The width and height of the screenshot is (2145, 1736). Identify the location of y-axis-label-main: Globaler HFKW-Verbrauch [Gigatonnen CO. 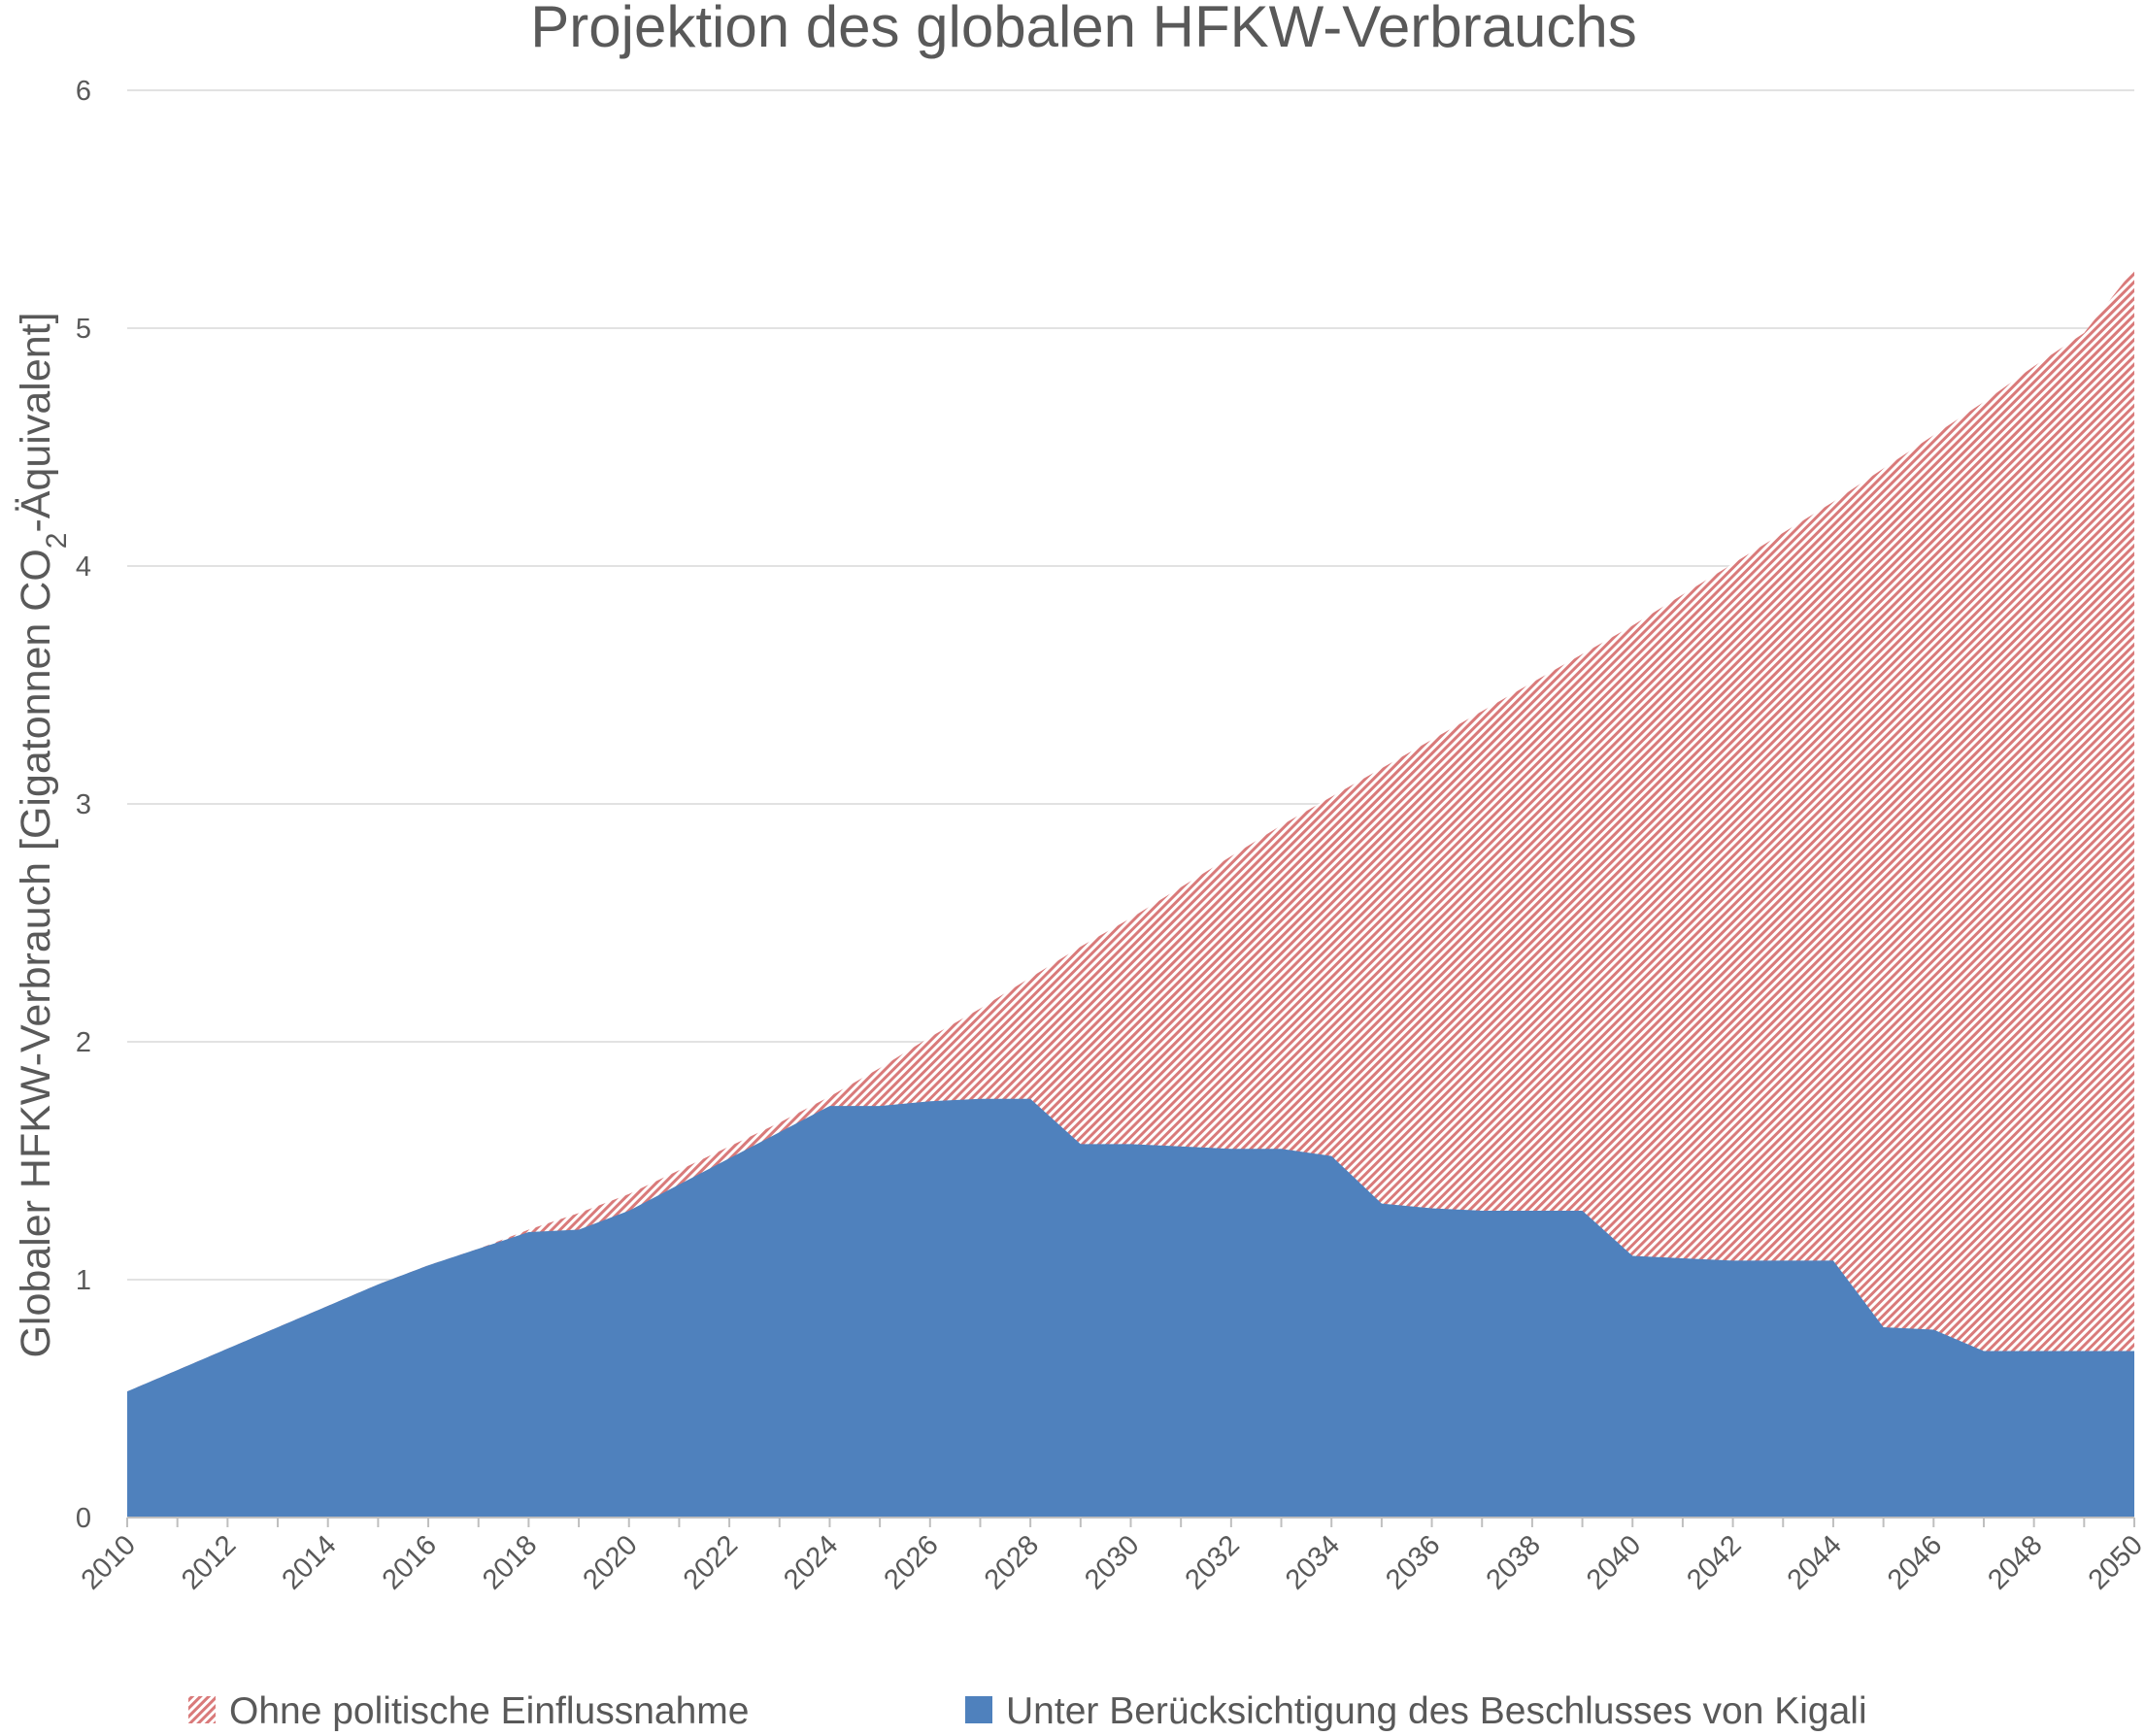
(36, 953).